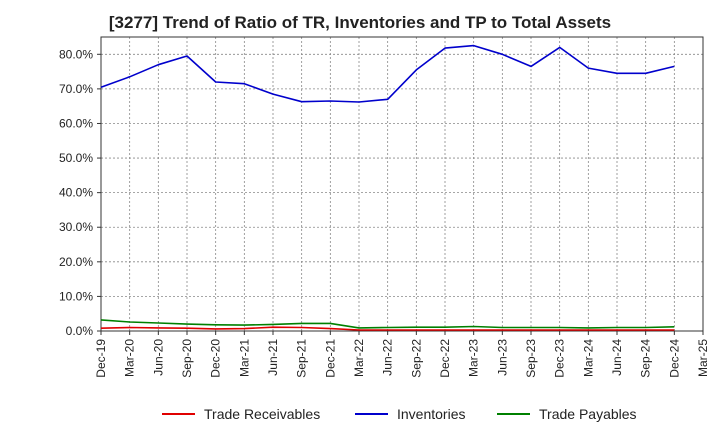 Image resolution: width=720 pixels, height=440 pixels. Describe the element at coordinates (359, 358) in the screenshot. I see `x-tick-label: Mar-22` at that location.